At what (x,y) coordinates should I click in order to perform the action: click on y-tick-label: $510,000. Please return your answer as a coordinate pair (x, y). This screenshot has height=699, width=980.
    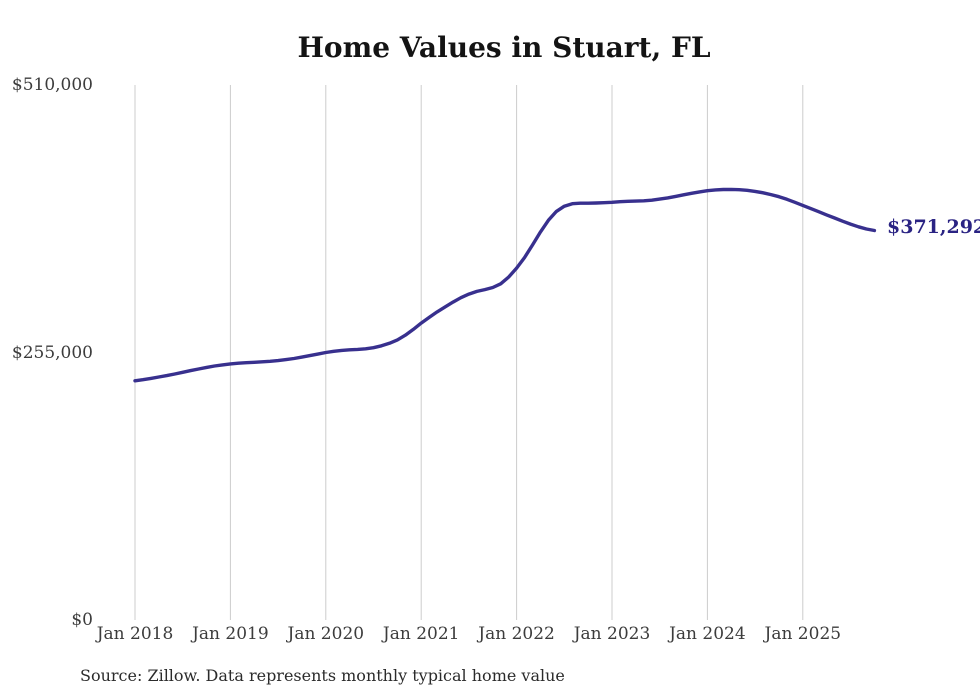
    Looking at the image, I should click on (52, 85).